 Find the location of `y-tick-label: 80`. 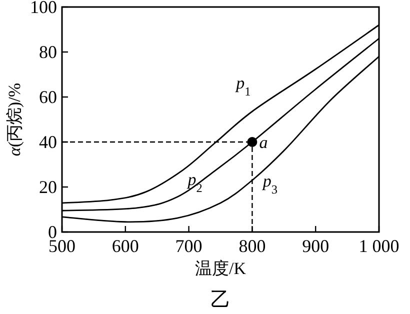

y-tick-label: 80 is located at coordinates (48, 52).